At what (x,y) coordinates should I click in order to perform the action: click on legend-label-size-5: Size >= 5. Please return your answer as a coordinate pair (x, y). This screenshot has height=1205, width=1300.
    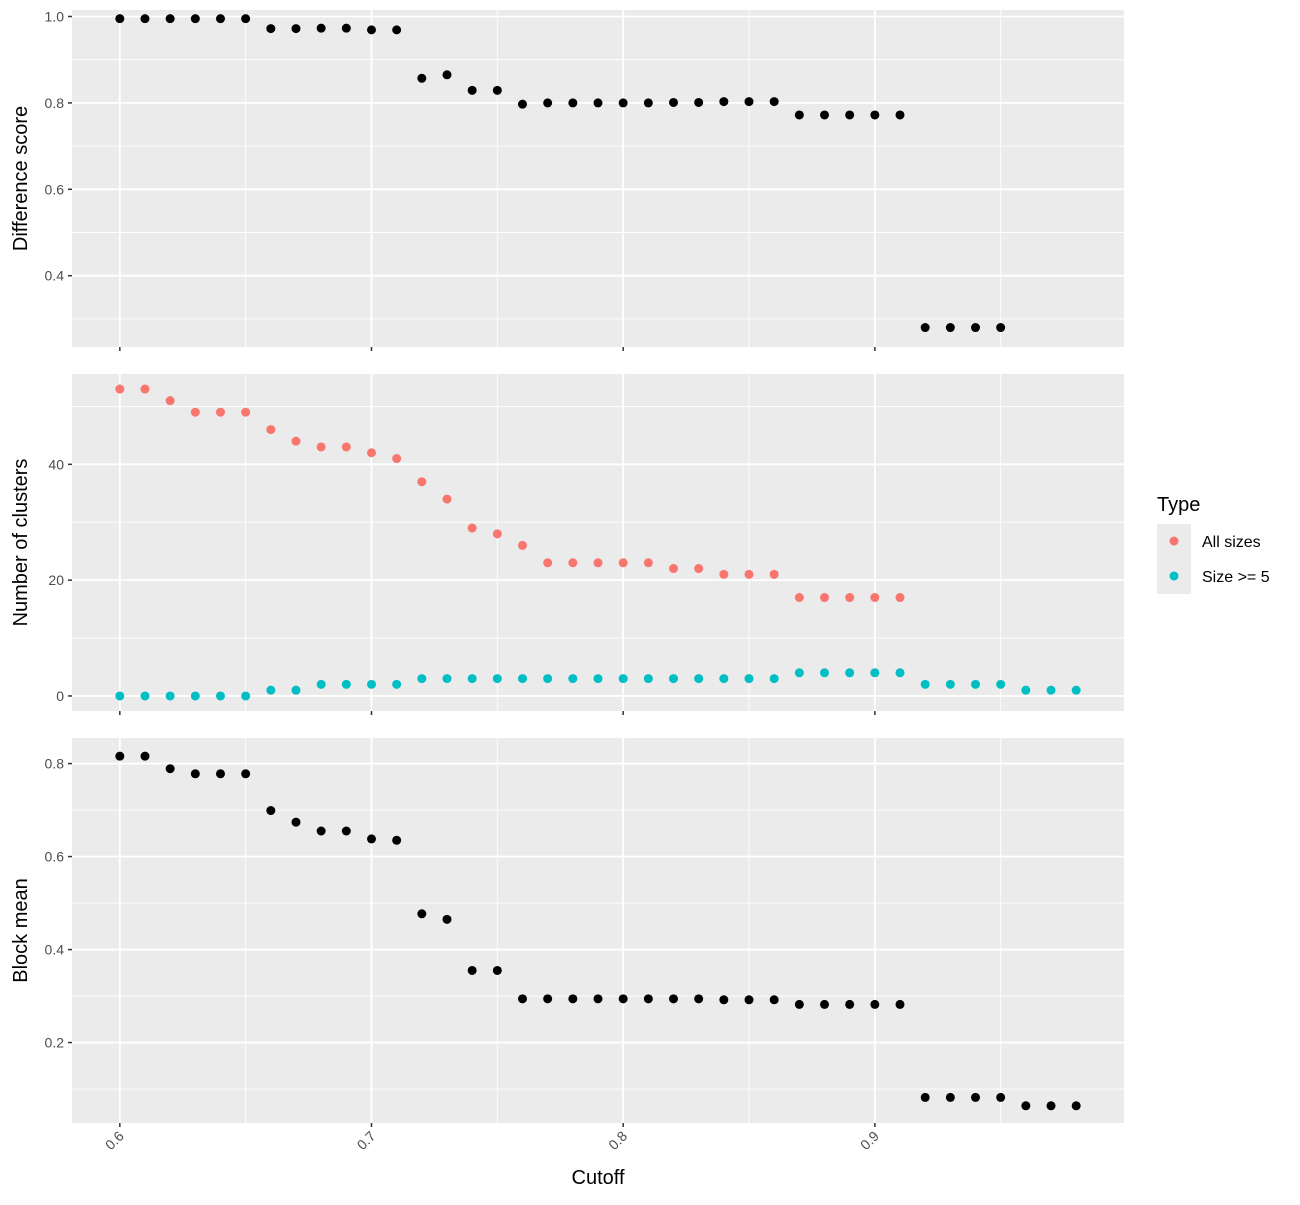
    Looking at the image, I should click on (1236, 577).